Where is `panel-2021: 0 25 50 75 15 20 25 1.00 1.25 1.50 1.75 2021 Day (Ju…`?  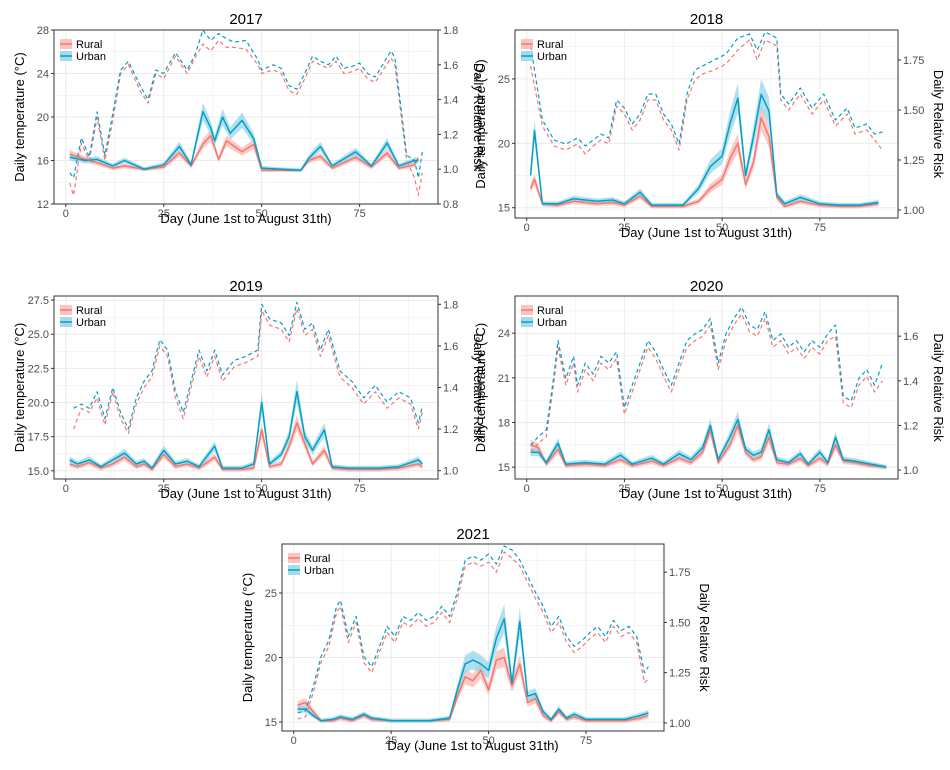
panel-2021: 0 25 50 75 15 20 25 1.00 1.25 1.50 1.75 2021 Day (Ju… is located at coordinates (476, 639).